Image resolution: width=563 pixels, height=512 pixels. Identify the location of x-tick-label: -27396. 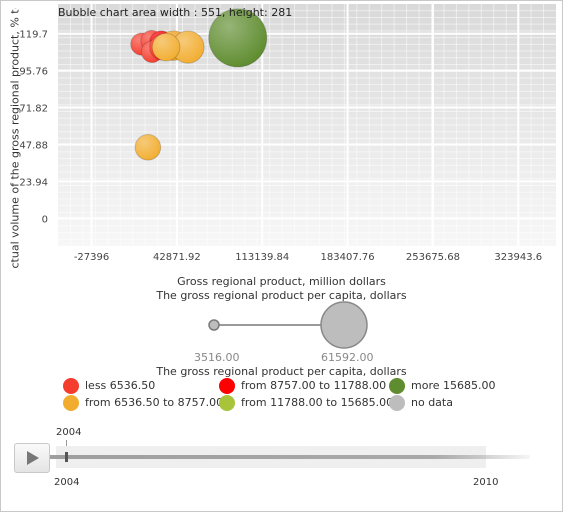
(91, 257).